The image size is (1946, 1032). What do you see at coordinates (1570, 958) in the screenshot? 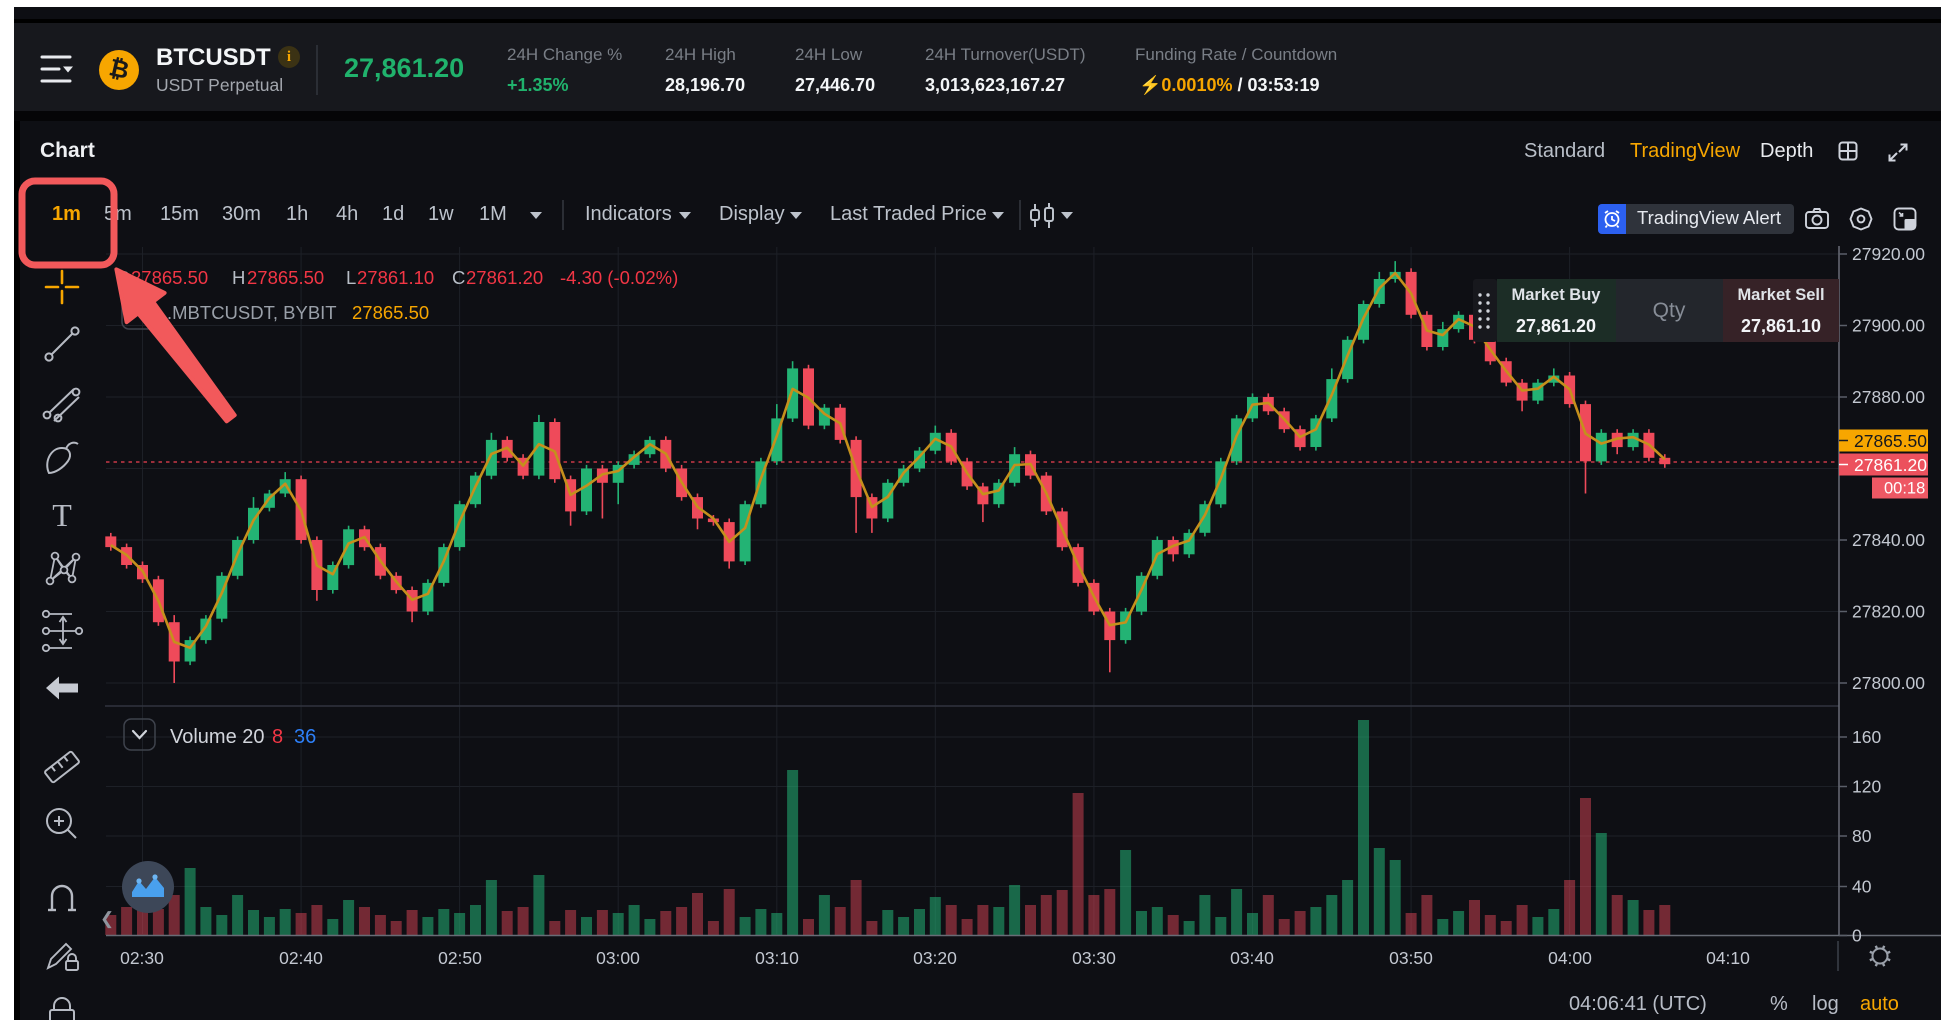
I see `svg-text: 04:00` at bounding box center [1570, 958].